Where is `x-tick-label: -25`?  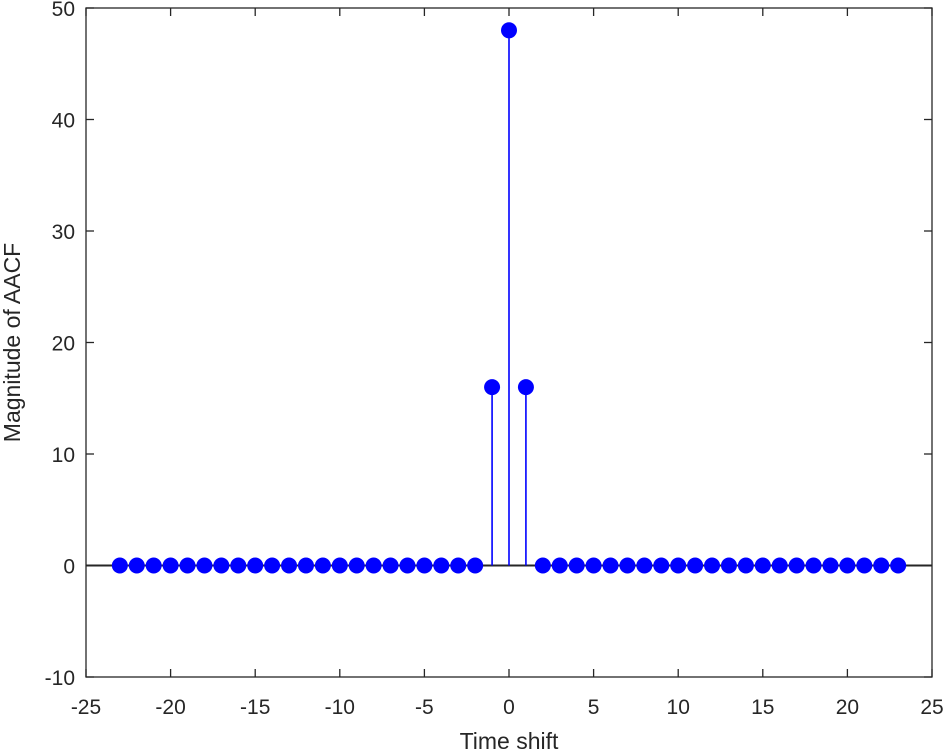 x-tick-label: -25 is located at coordinates (86, 707).